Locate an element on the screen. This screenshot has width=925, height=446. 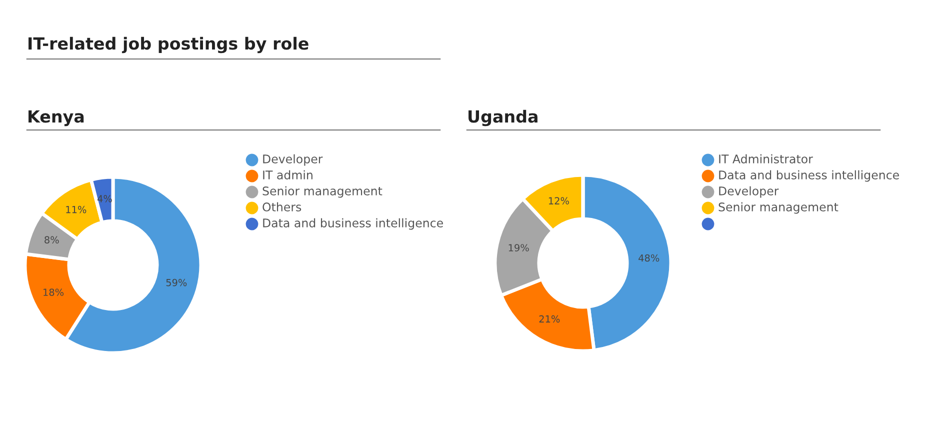
data-label: 48% is located at coordinates (649, 258).